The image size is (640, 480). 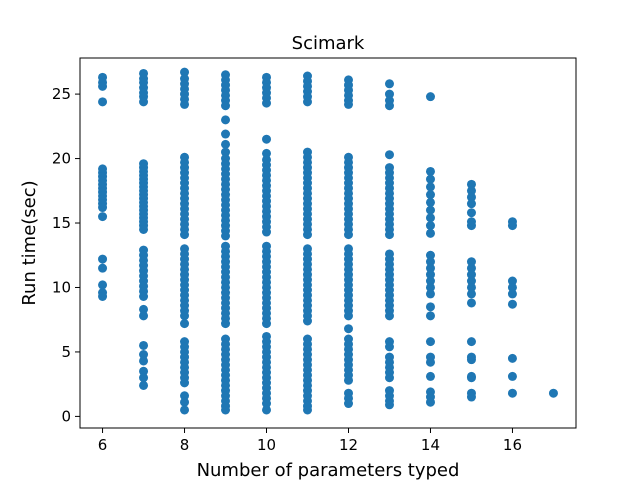 I want to click on y-tick-label: 25, so click(x=61, y=94).